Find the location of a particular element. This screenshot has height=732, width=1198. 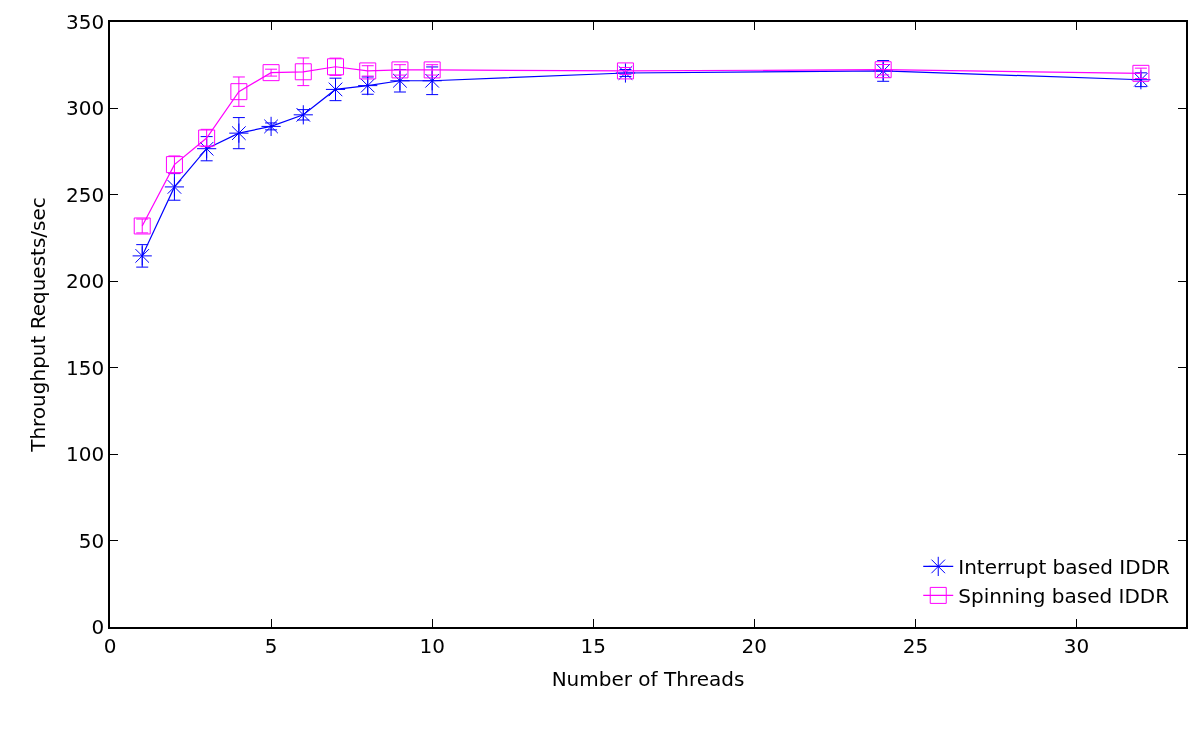

y-tick-label: 350 is located at coordinates (85, 22).